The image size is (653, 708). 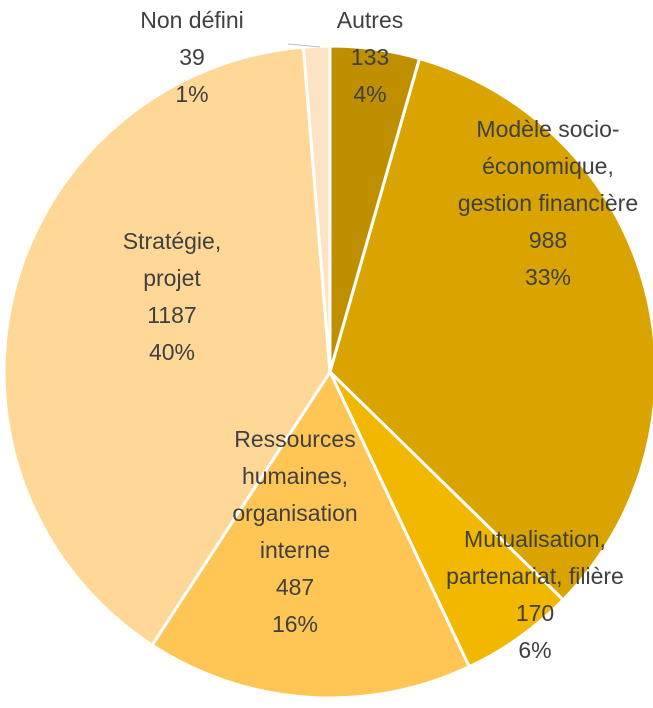 What do you see at coordinates (535, 595) in the screenshot?
I see `slice-label: Mutualisation, partenariat, filière 170 6%` at bounding box center [535, 595].